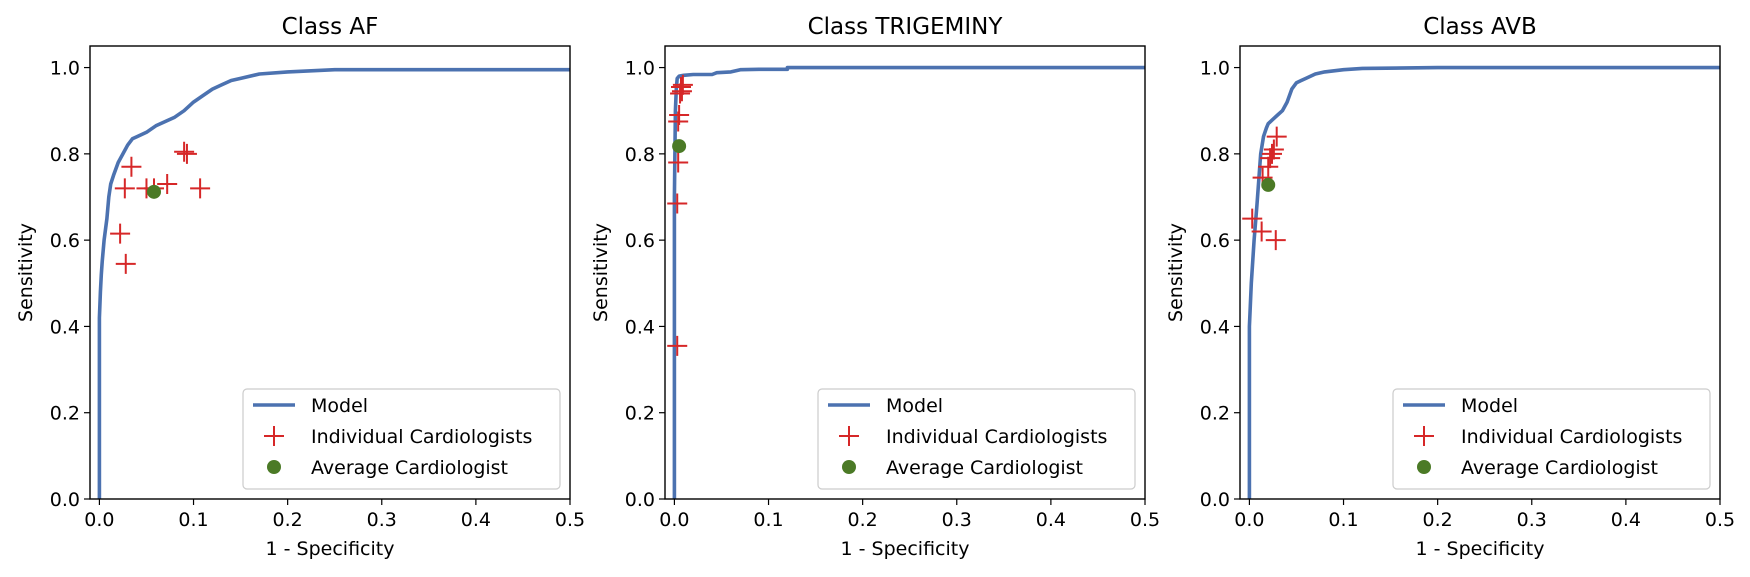 The image size is (1750, 577). What do you see at coordinates (906, 27) in the screenshot?
I see `chart-title: Class TRIGEMINY` at bounding box center [906, 27].